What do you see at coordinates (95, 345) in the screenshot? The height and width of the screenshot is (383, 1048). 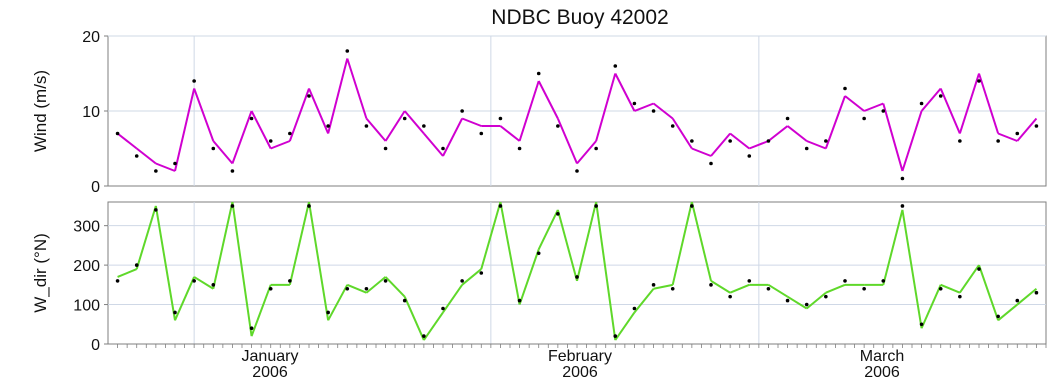 I see `y-tick-label: 0` at bounding box center [95, 345].